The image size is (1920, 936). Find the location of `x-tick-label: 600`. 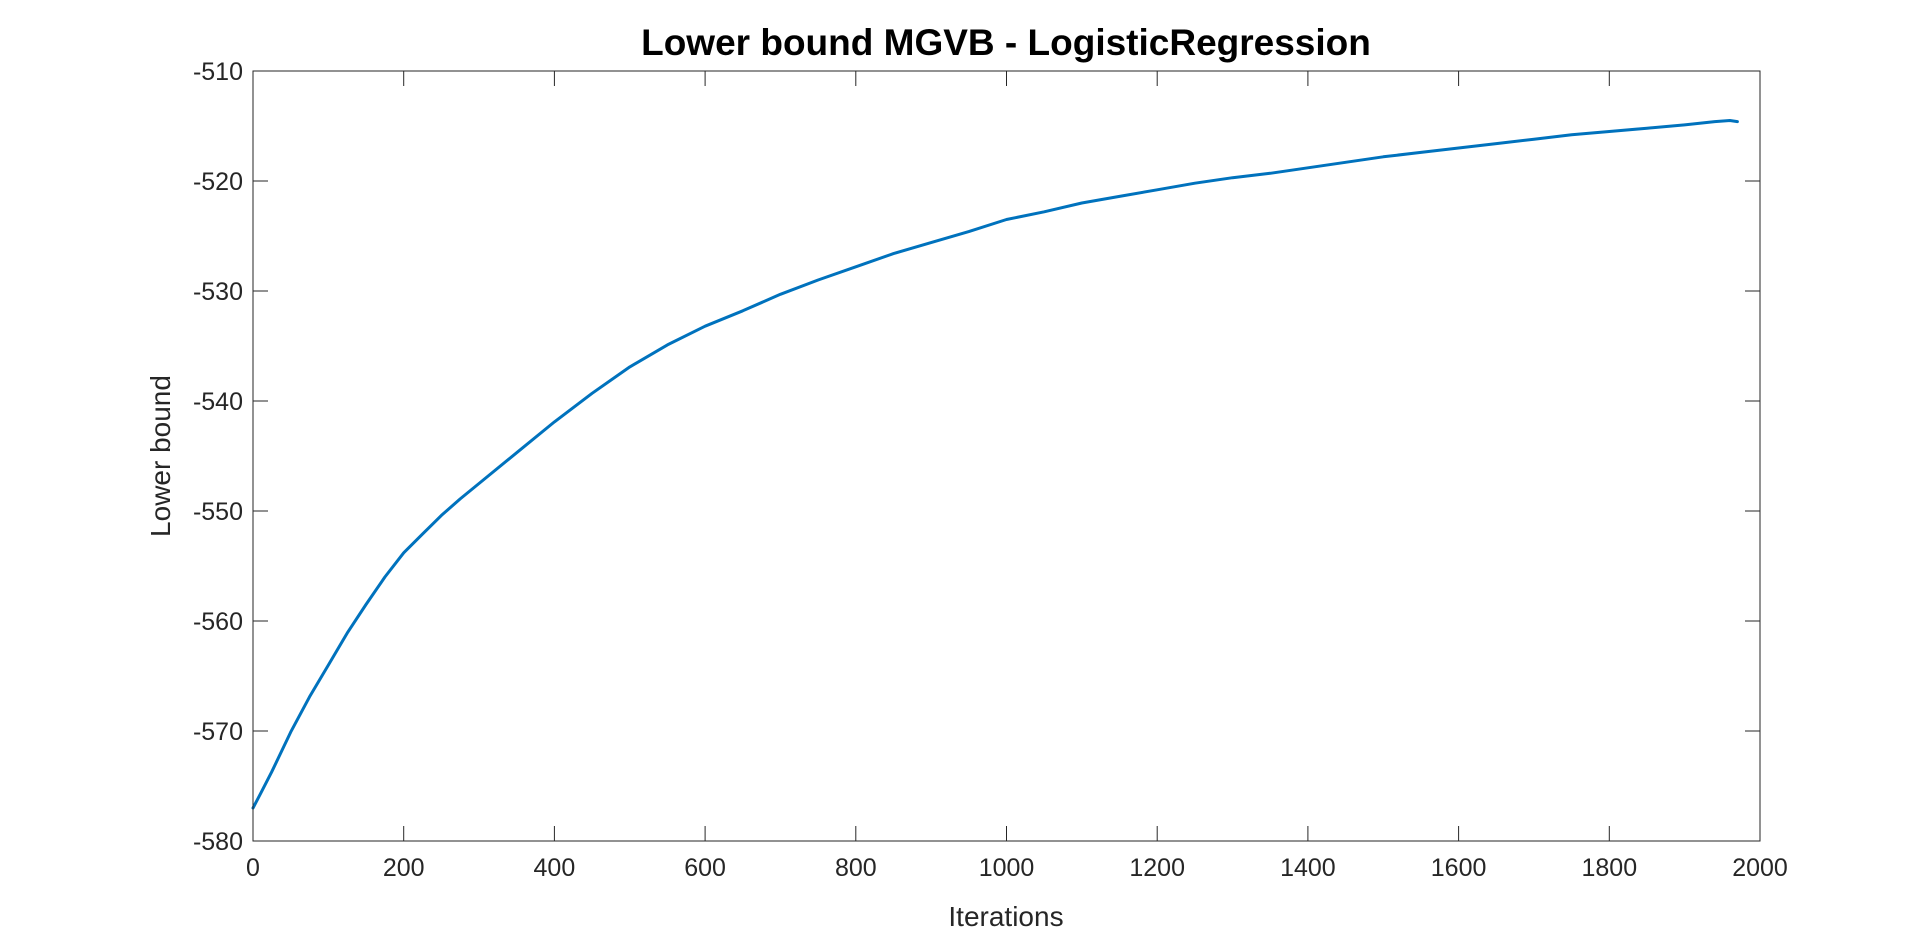

x-tick-label: 600 is located at coordinates (705, 868).